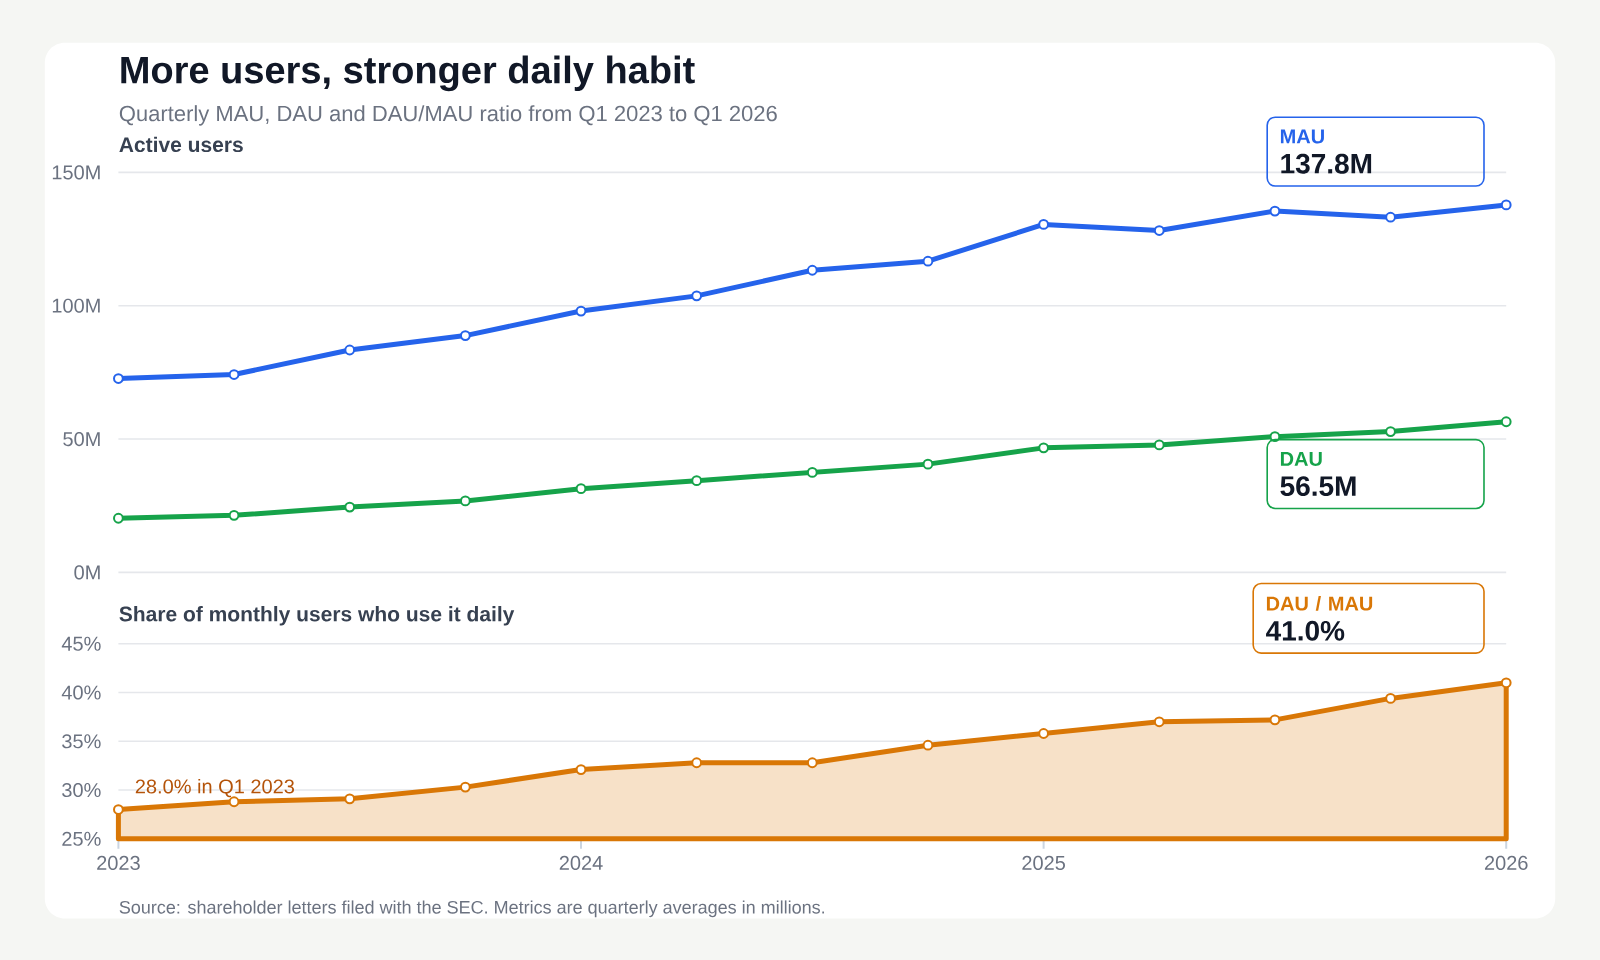 The width and height of the screenshot is (1600, 960). Describe the element at coordinates (1319, 603) in the screenshot. I see `text: DAU / MAU` at that location.